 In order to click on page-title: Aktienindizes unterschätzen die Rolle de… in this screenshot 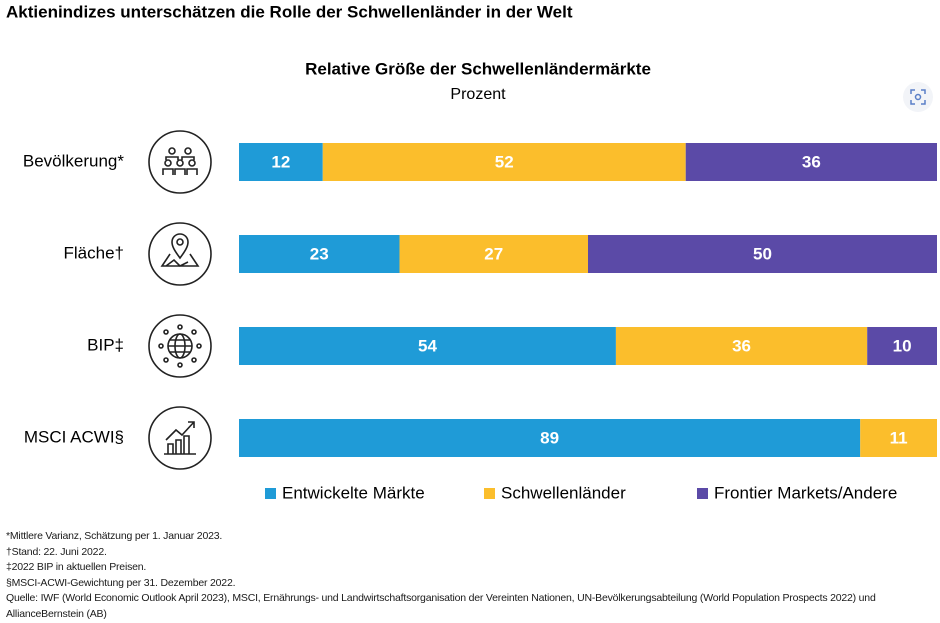, I will do `click(289, 11)`.